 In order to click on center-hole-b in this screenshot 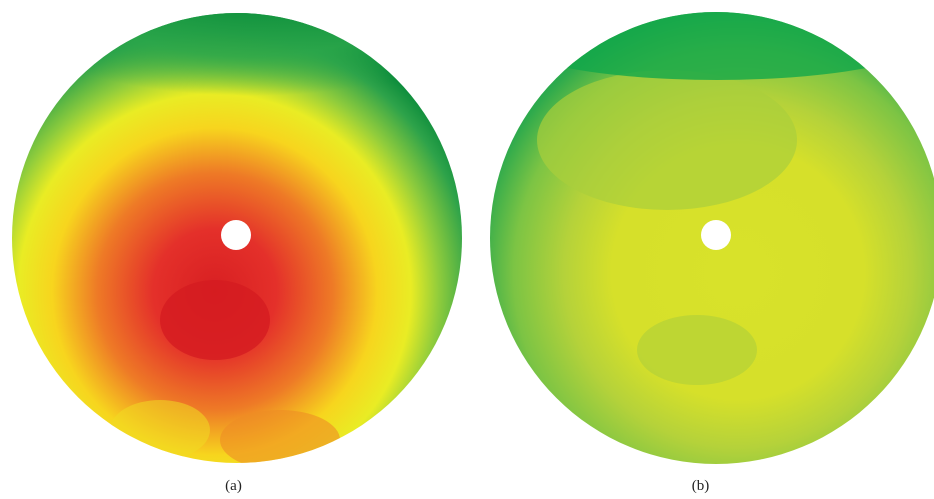, I will do `click(716, 235)`.